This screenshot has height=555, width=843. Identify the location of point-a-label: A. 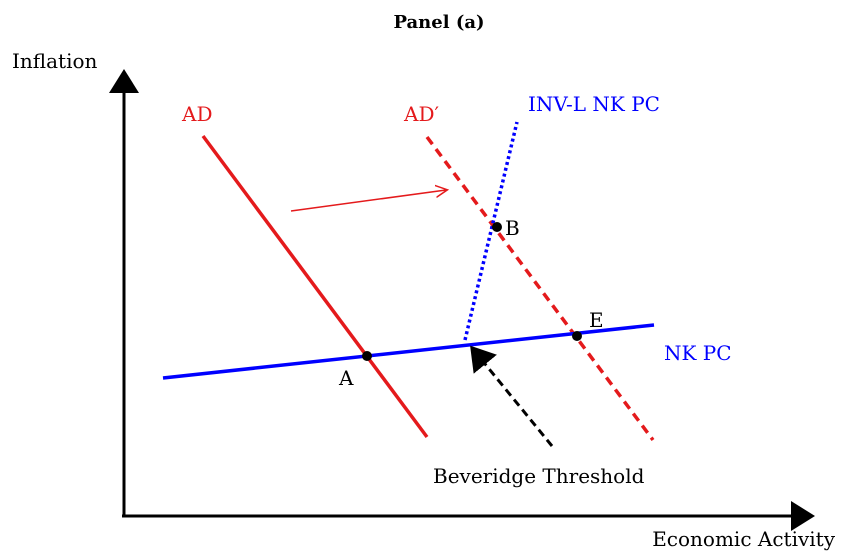
(346, 378).